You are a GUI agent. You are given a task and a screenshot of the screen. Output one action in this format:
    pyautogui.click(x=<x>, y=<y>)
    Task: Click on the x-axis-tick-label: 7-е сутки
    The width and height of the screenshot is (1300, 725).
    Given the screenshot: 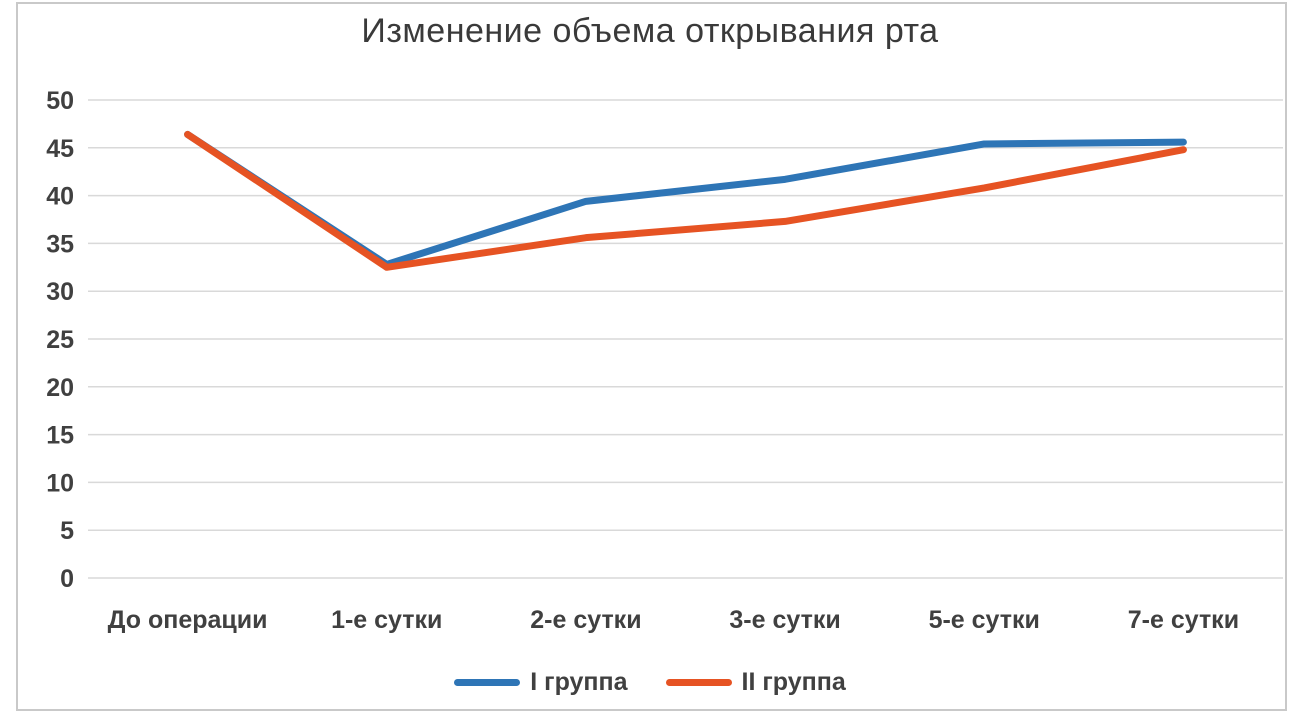 What is the action you would take?
    pyautogui.click(x=1183, y=620)
    